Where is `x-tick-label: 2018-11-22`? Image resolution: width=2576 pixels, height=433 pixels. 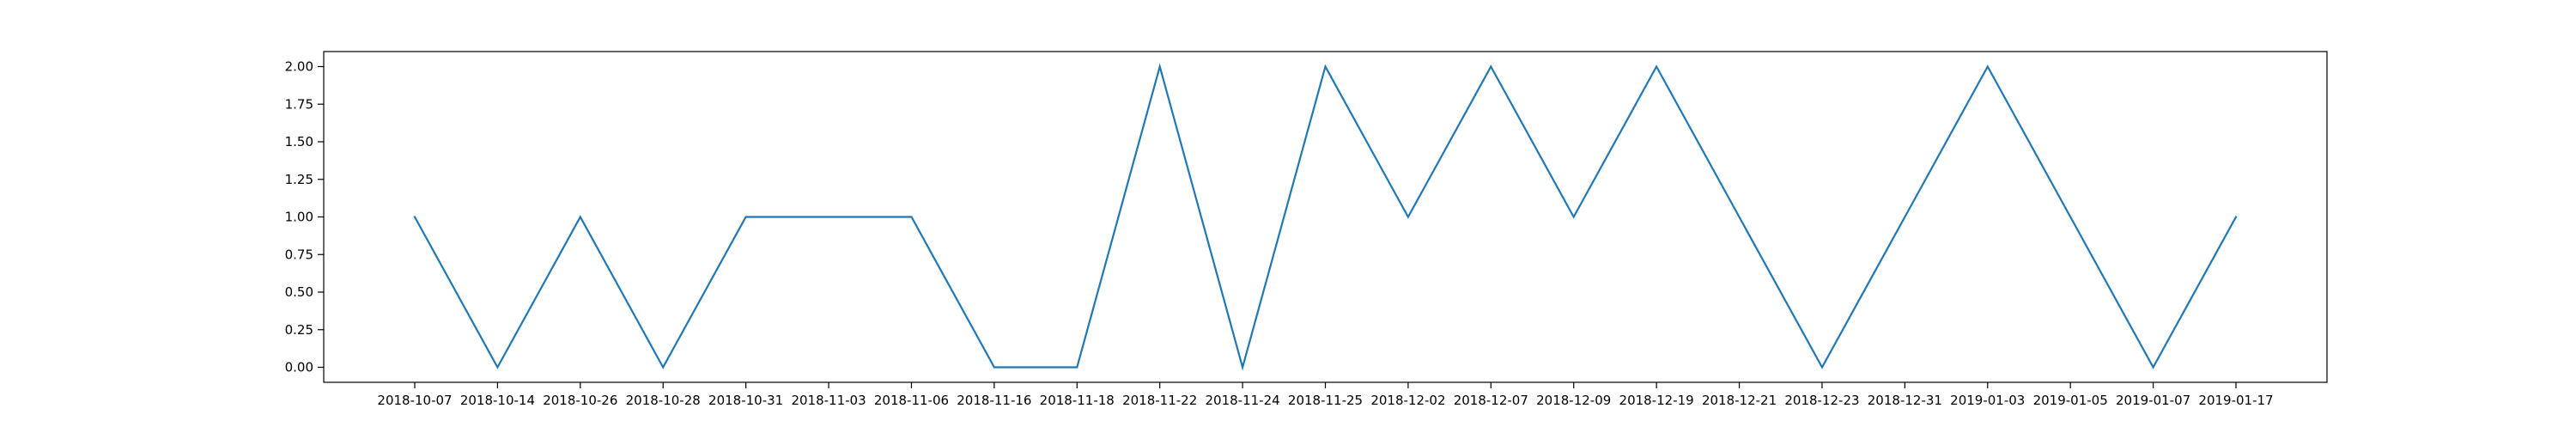 x-tick-label: 2018-11-22 is located at coordinates (1159, 400).